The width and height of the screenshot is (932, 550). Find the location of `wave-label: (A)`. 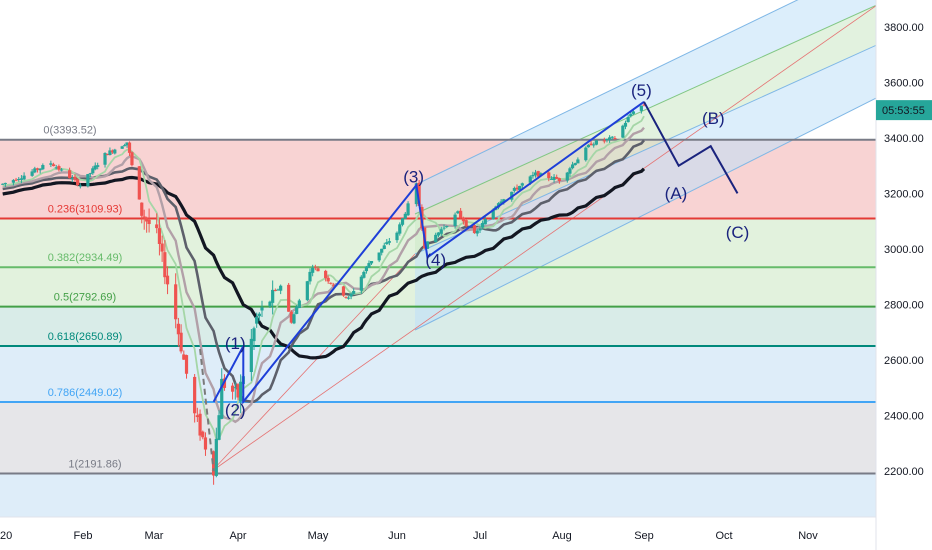

wave-label: (A) is located at coordinates (676, 193).